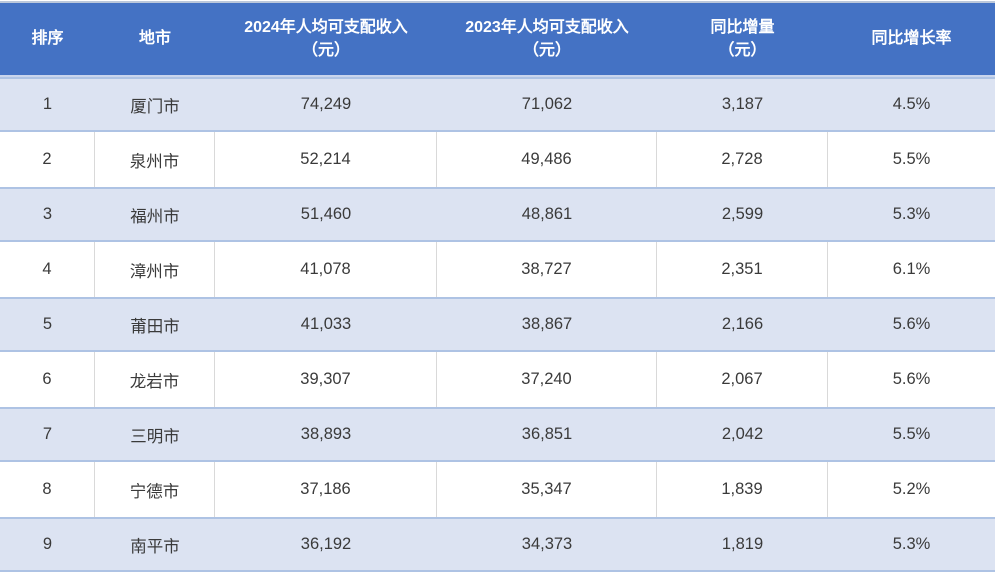 The image size is (1000, 573). Describe the element at coordinates (911, 269) in the screenshot. I see `cell-growth: 6.1%` at that location.